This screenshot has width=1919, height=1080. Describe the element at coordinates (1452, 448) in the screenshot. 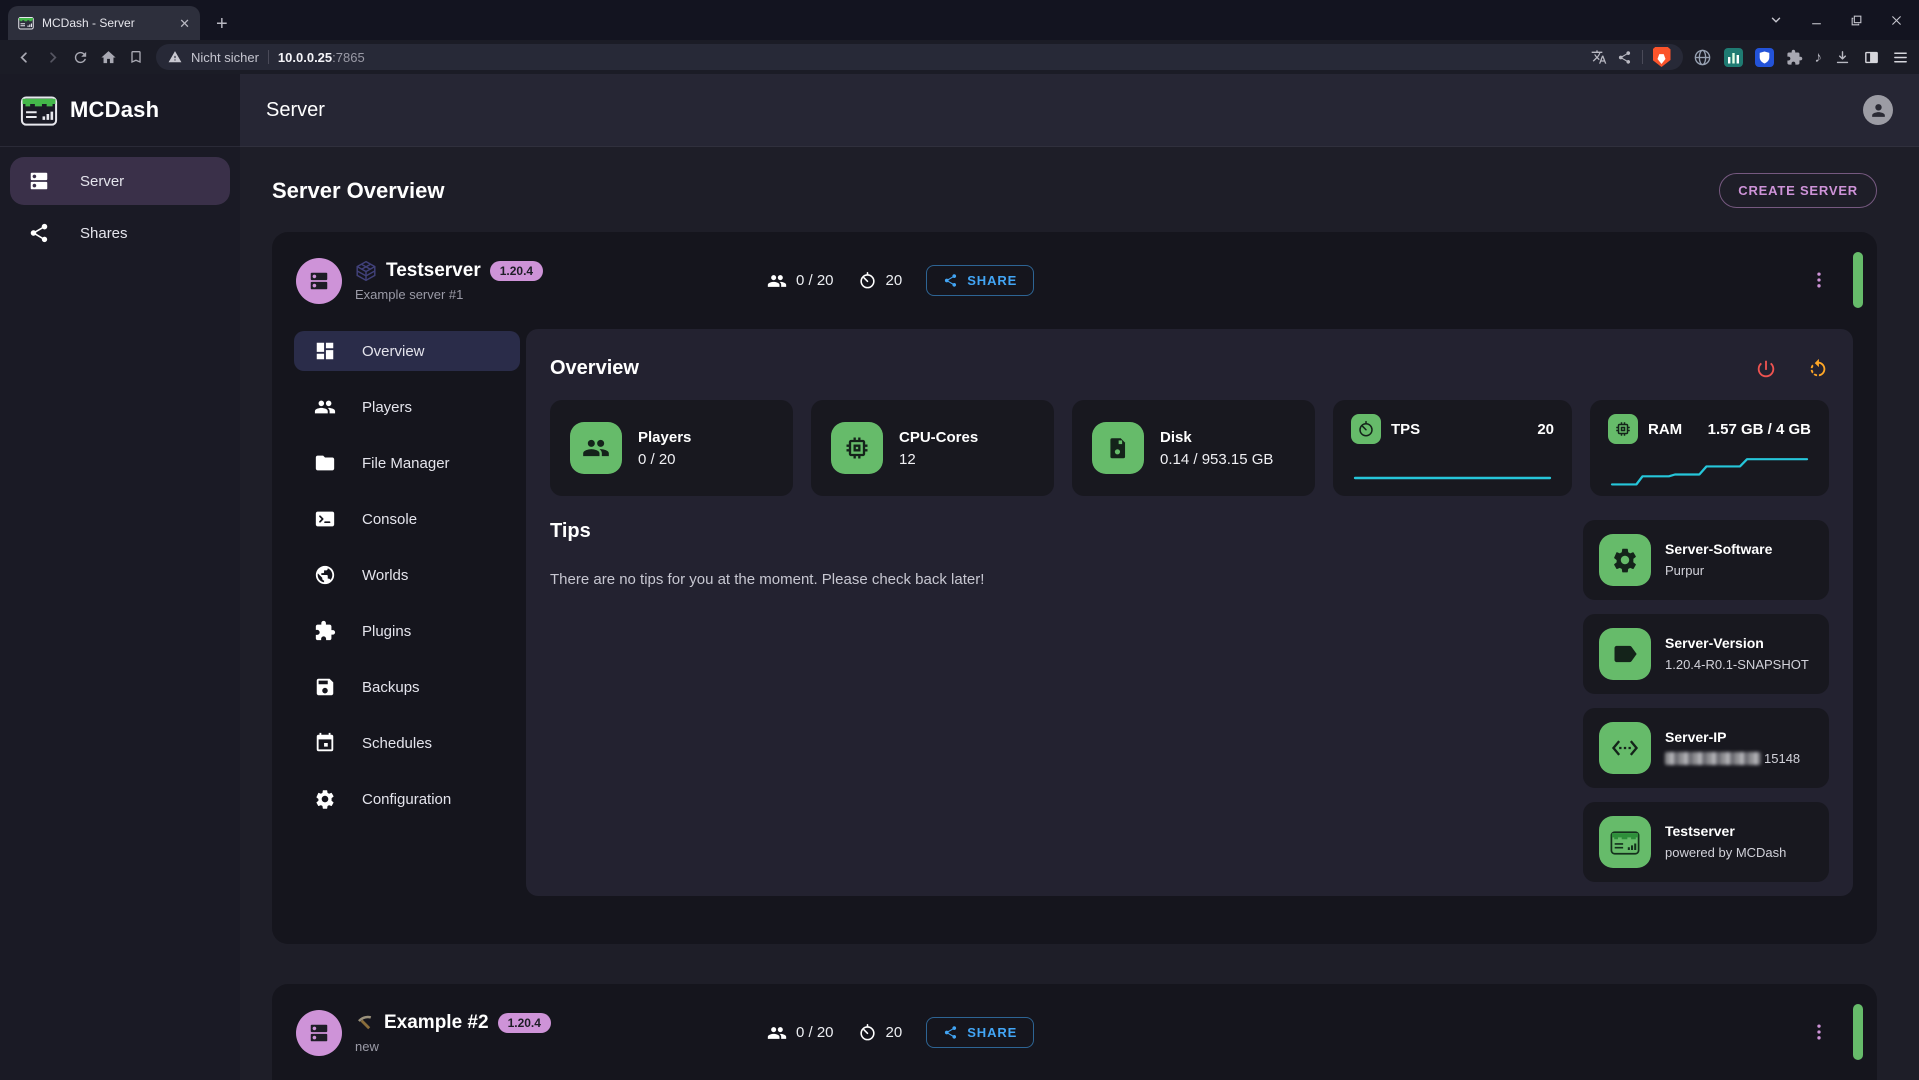

I see `stat-card-tps: TPS 20` at that location.